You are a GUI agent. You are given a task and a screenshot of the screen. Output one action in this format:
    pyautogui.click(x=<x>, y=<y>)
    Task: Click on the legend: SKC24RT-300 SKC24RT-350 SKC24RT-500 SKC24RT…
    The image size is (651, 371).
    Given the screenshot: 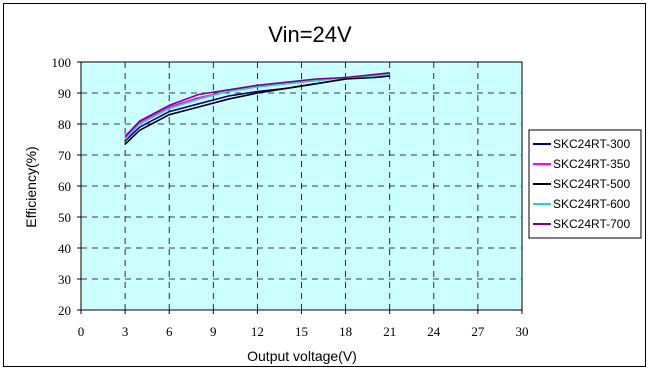 What is the action you would take?
    pyautogui.click(x=585, y=184)
    